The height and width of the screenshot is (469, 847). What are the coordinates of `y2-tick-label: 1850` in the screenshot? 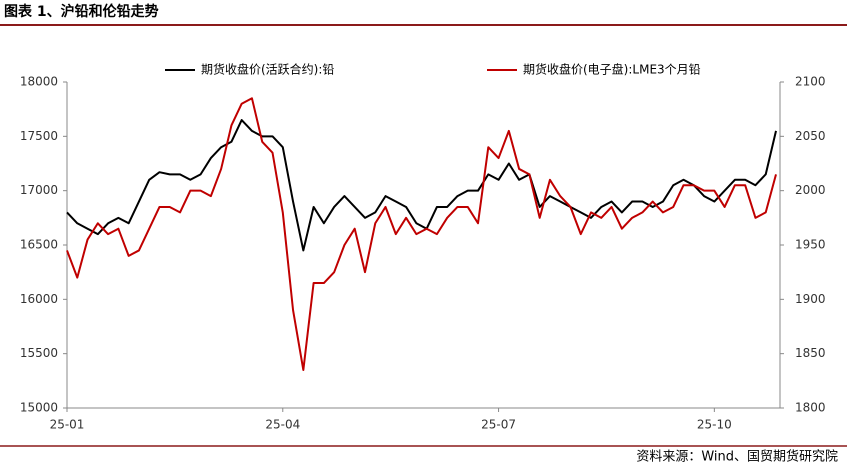 It's located at (810, 353).